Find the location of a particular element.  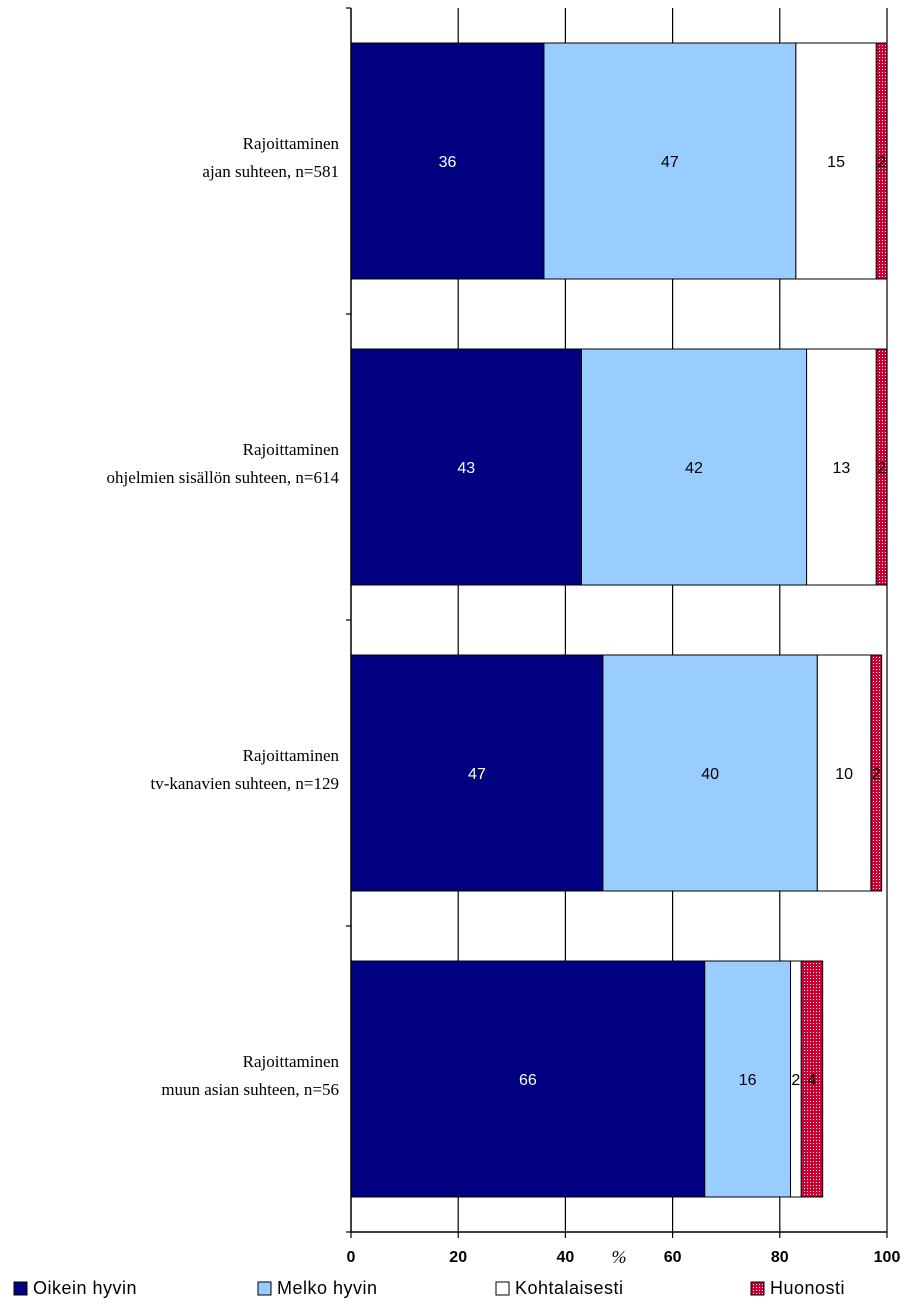

x-tick-label: 80 is located at coordinates (780, 1257).